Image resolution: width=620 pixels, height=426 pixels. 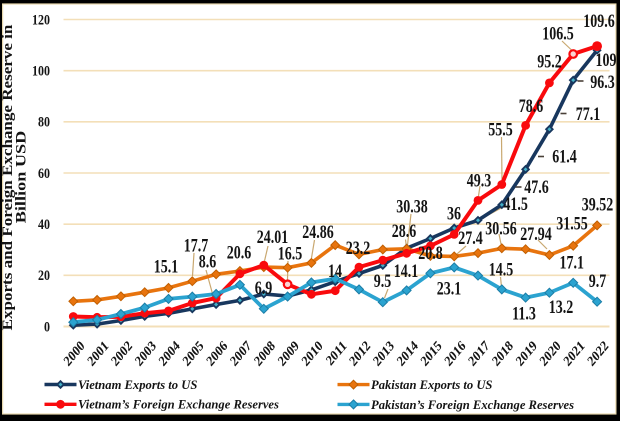 I want to click on svg-text: 20, so click(x=44, y=275).